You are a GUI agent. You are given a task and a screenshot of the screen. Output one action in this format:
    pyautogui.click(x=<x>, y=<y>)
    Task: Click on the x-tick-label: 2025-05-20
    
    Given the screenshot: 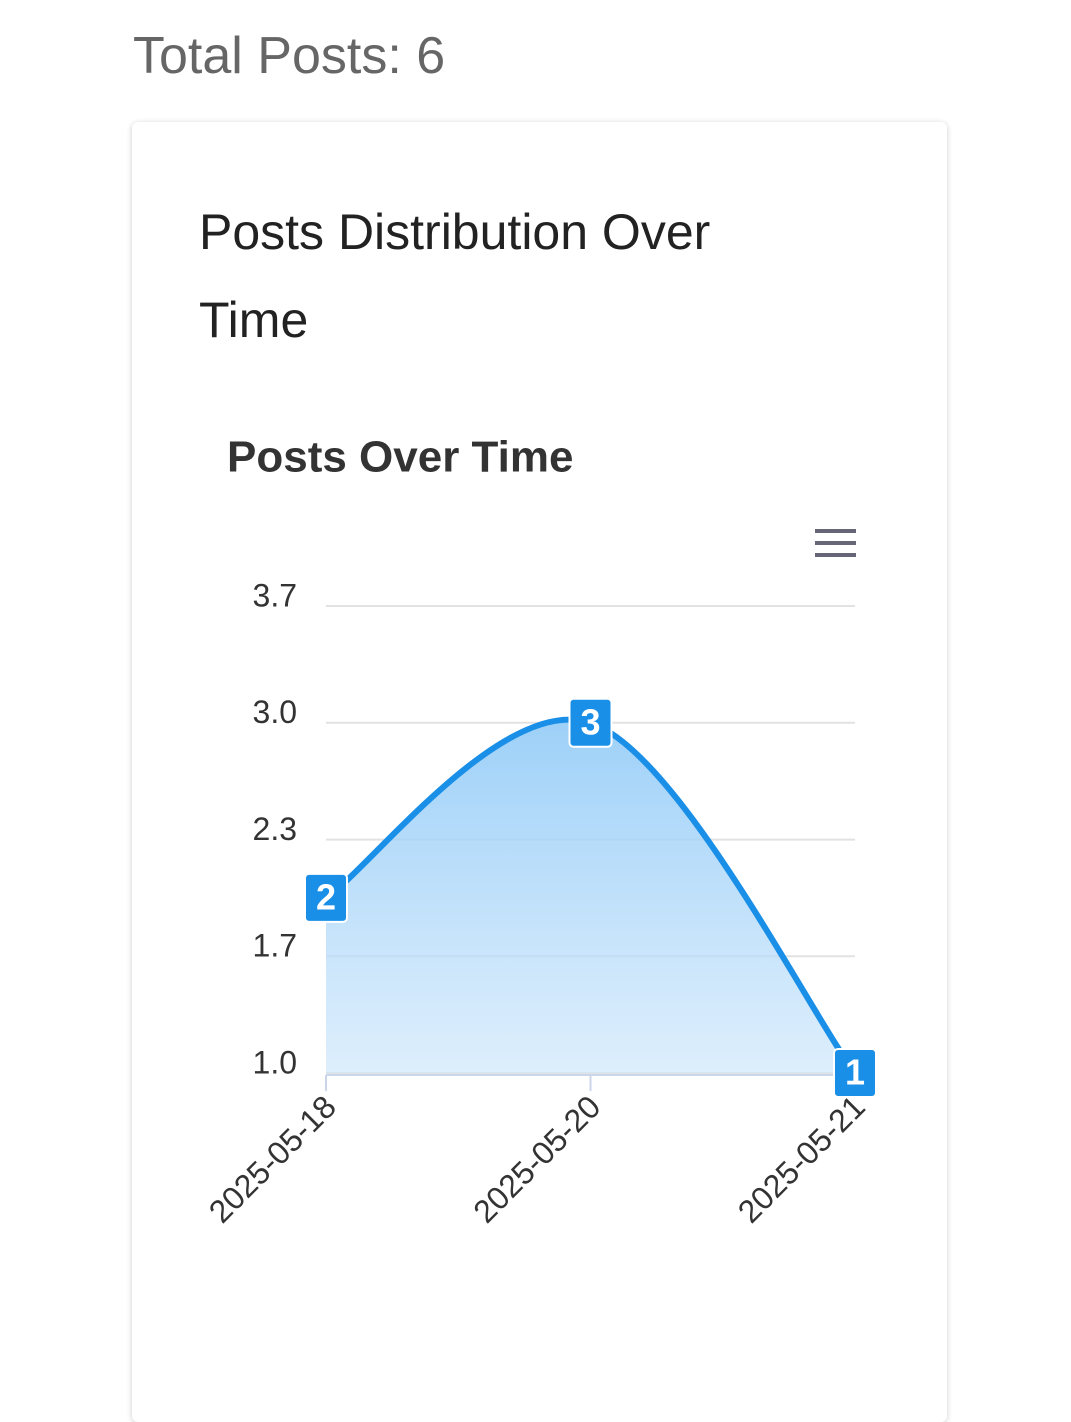 What is the action you would take?
    pyautogui.click(x=536, y=1158)
    